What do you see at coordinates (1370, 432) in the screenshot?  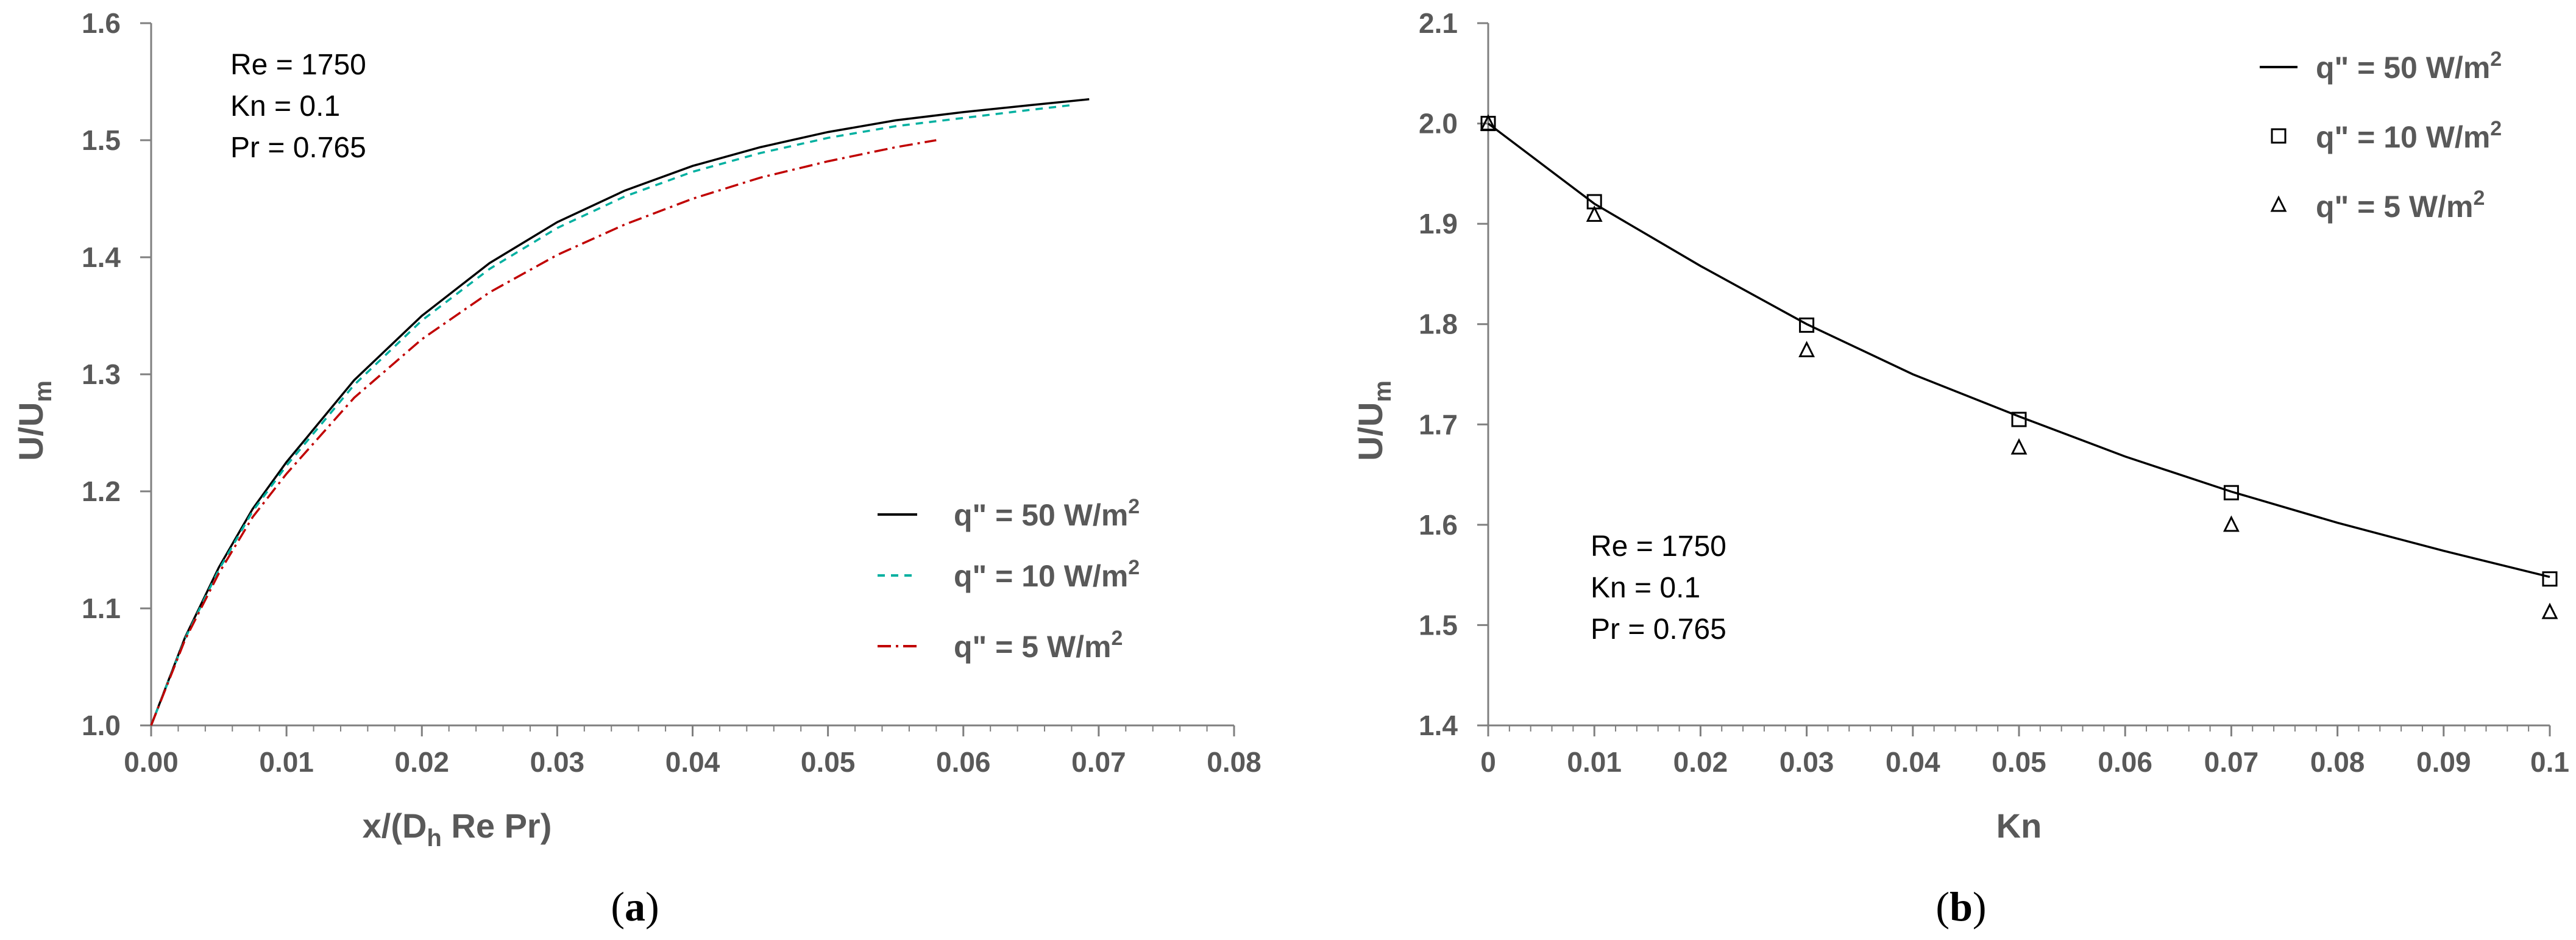 I see `panel-b-y-axis-title-main: U/U` at bounding box center [1370, 432].